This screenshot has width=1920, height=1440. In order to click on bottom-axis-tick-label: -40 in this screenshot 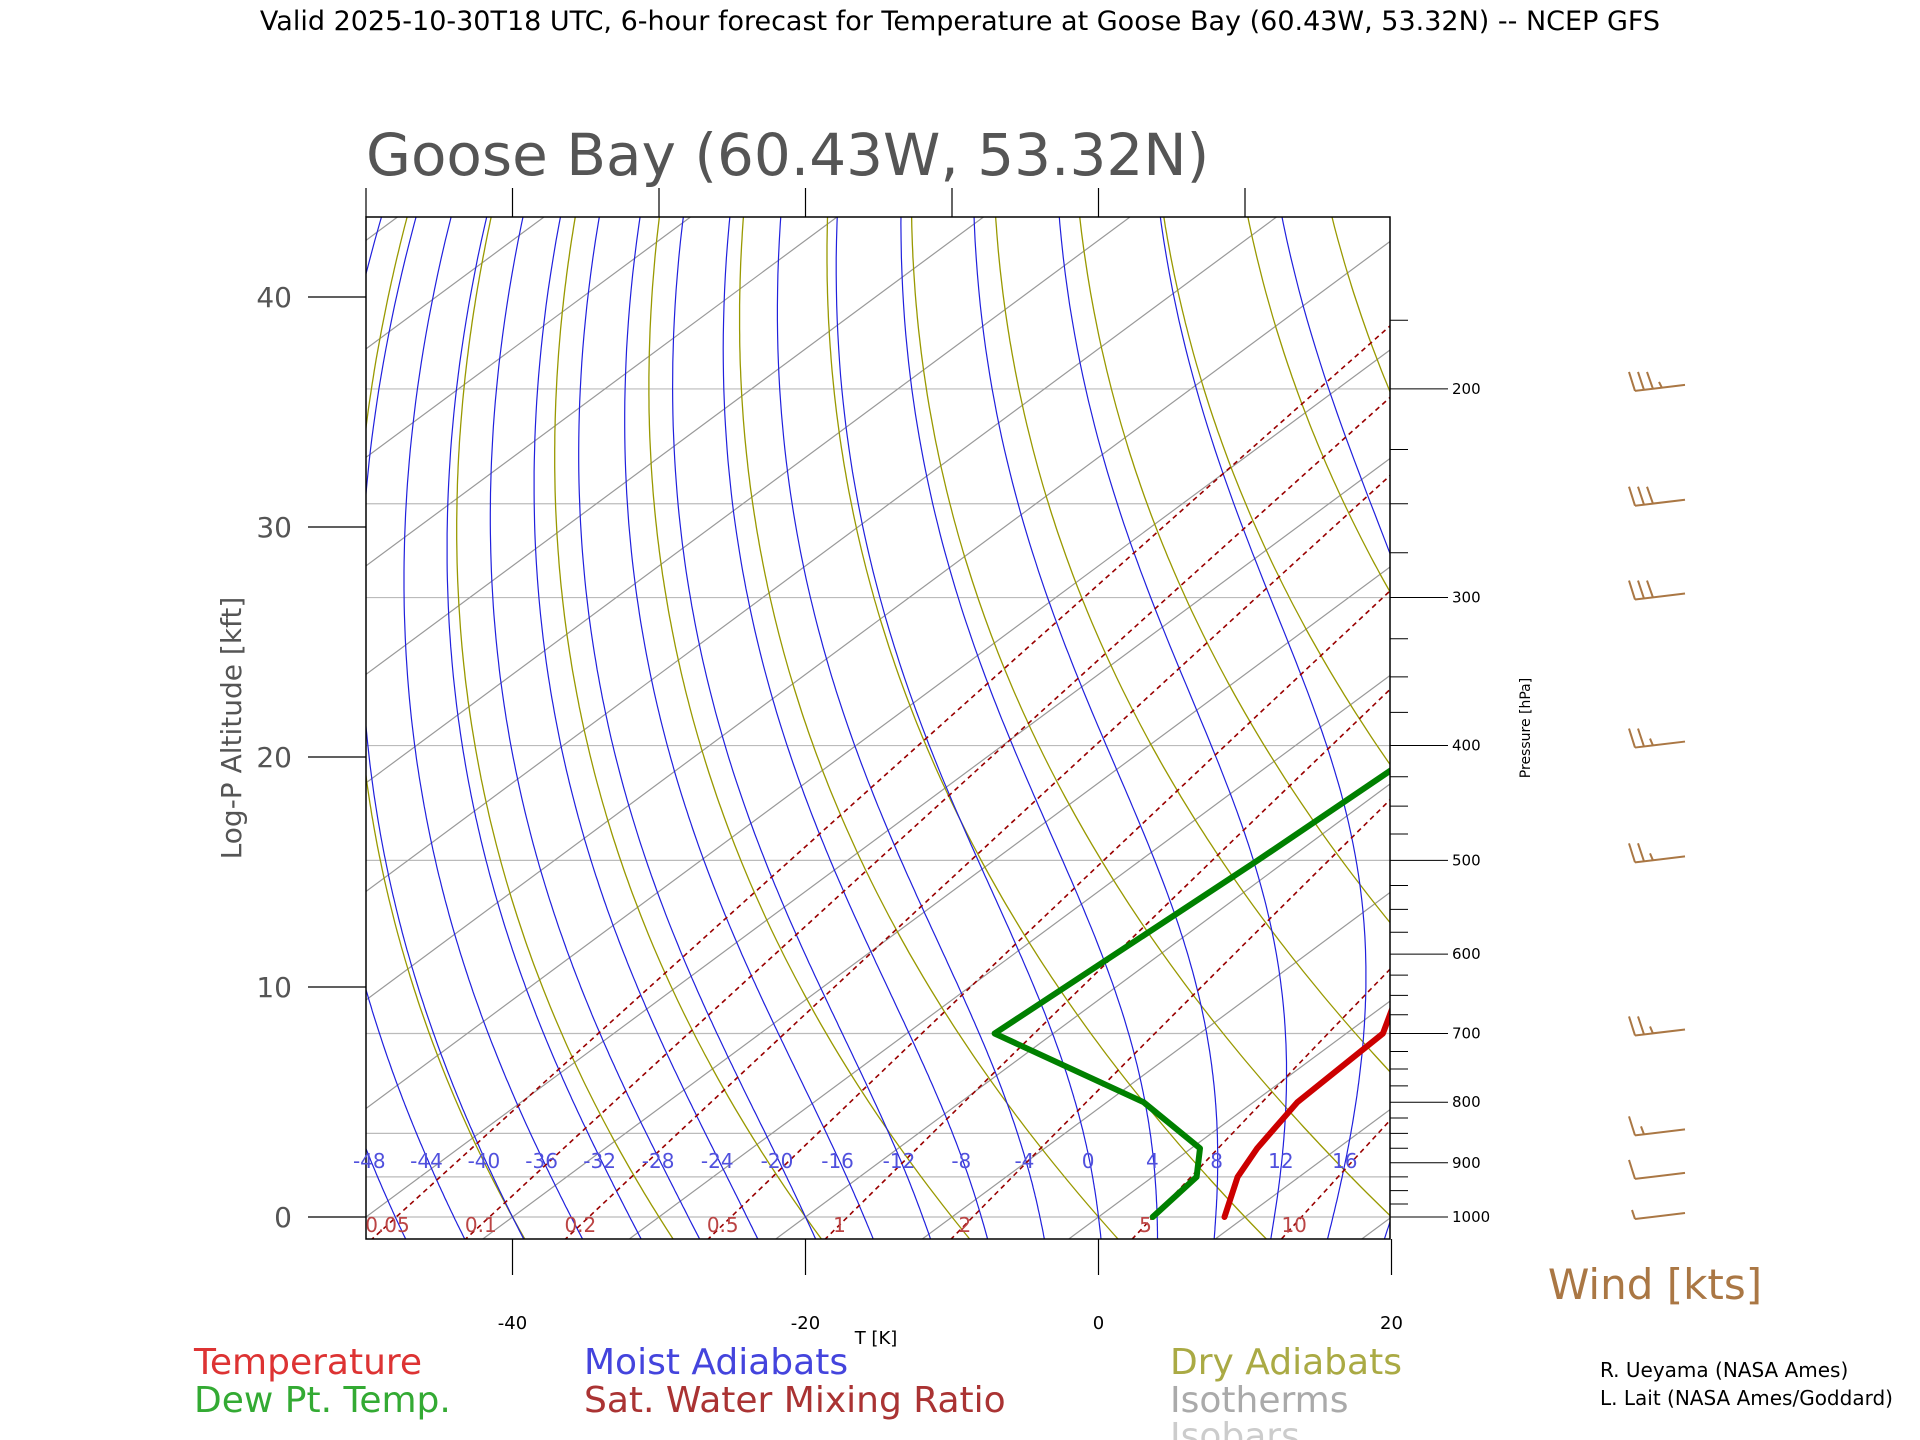, I will do `click(512, 1323)`.